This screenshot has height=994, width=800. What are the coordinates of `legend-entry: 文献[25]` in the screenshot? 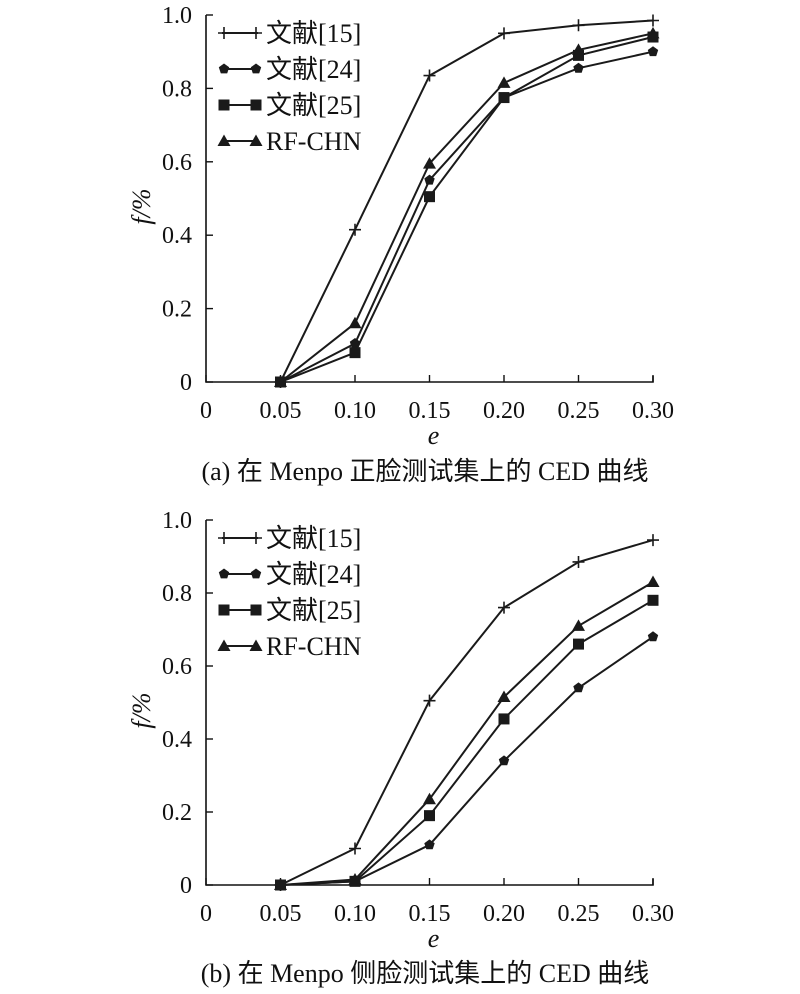 It's located at (289, 610).